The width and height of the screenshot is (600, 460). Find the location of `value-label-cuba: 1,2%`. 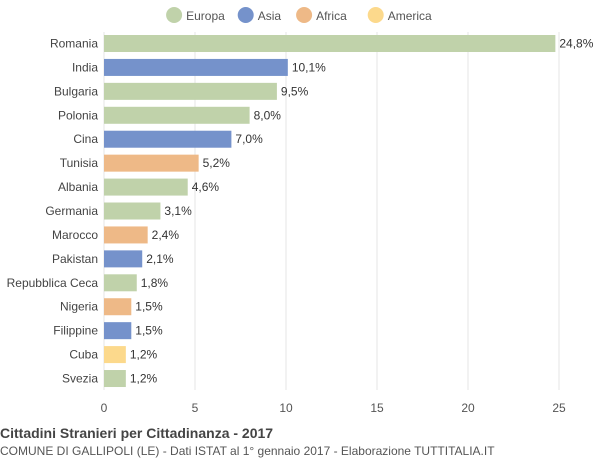

value-label-cuba: 1,2% is located at coordinates (144, 355).